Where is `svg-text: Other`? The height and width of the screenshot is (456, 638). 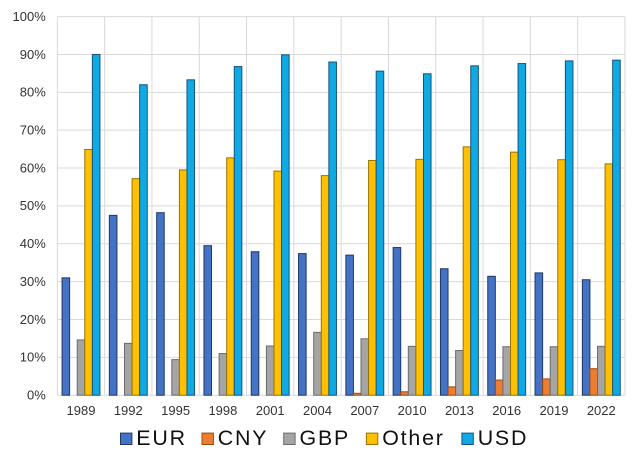 svg-text: Other is located at coordinates (413, 438).